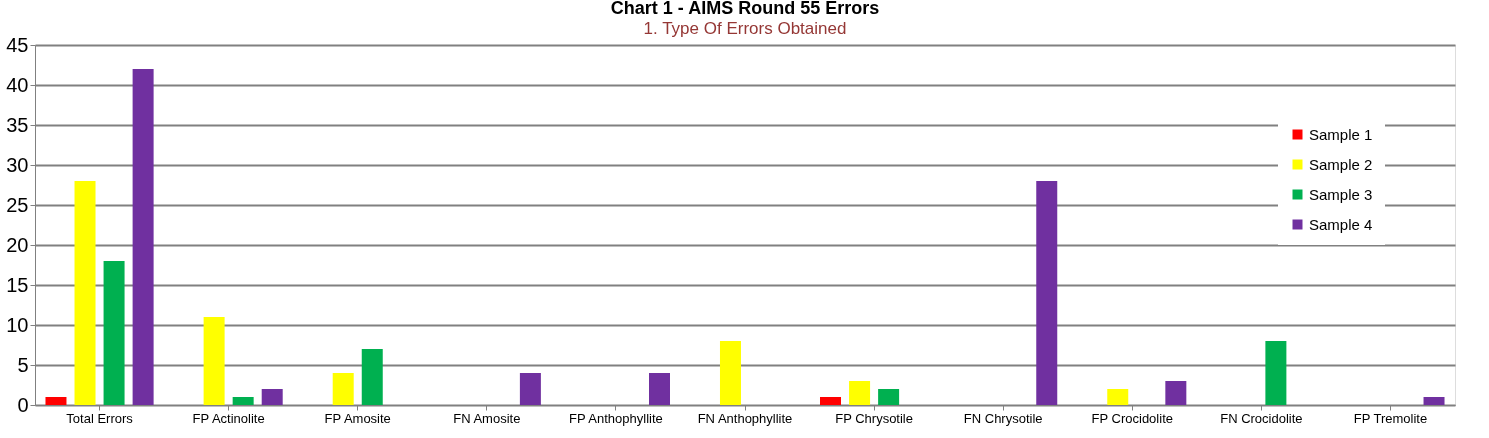 Image resolution: width=1489 pixels, height=438 pixels. What do you see at coordinates (487, 418) in the screenshot?
I see `x-tick-label: FN Amosite` at bounding box center [487, 418].